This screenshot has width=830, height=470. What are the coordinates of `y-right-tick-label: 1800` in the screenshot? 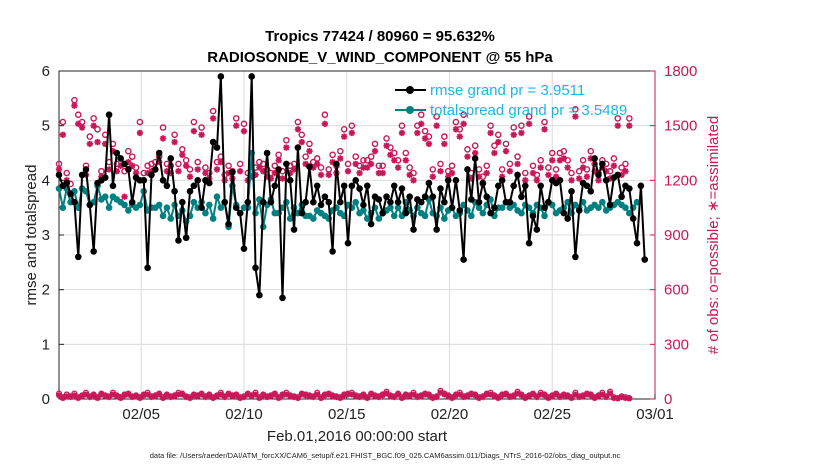 It's located at (680, 71).